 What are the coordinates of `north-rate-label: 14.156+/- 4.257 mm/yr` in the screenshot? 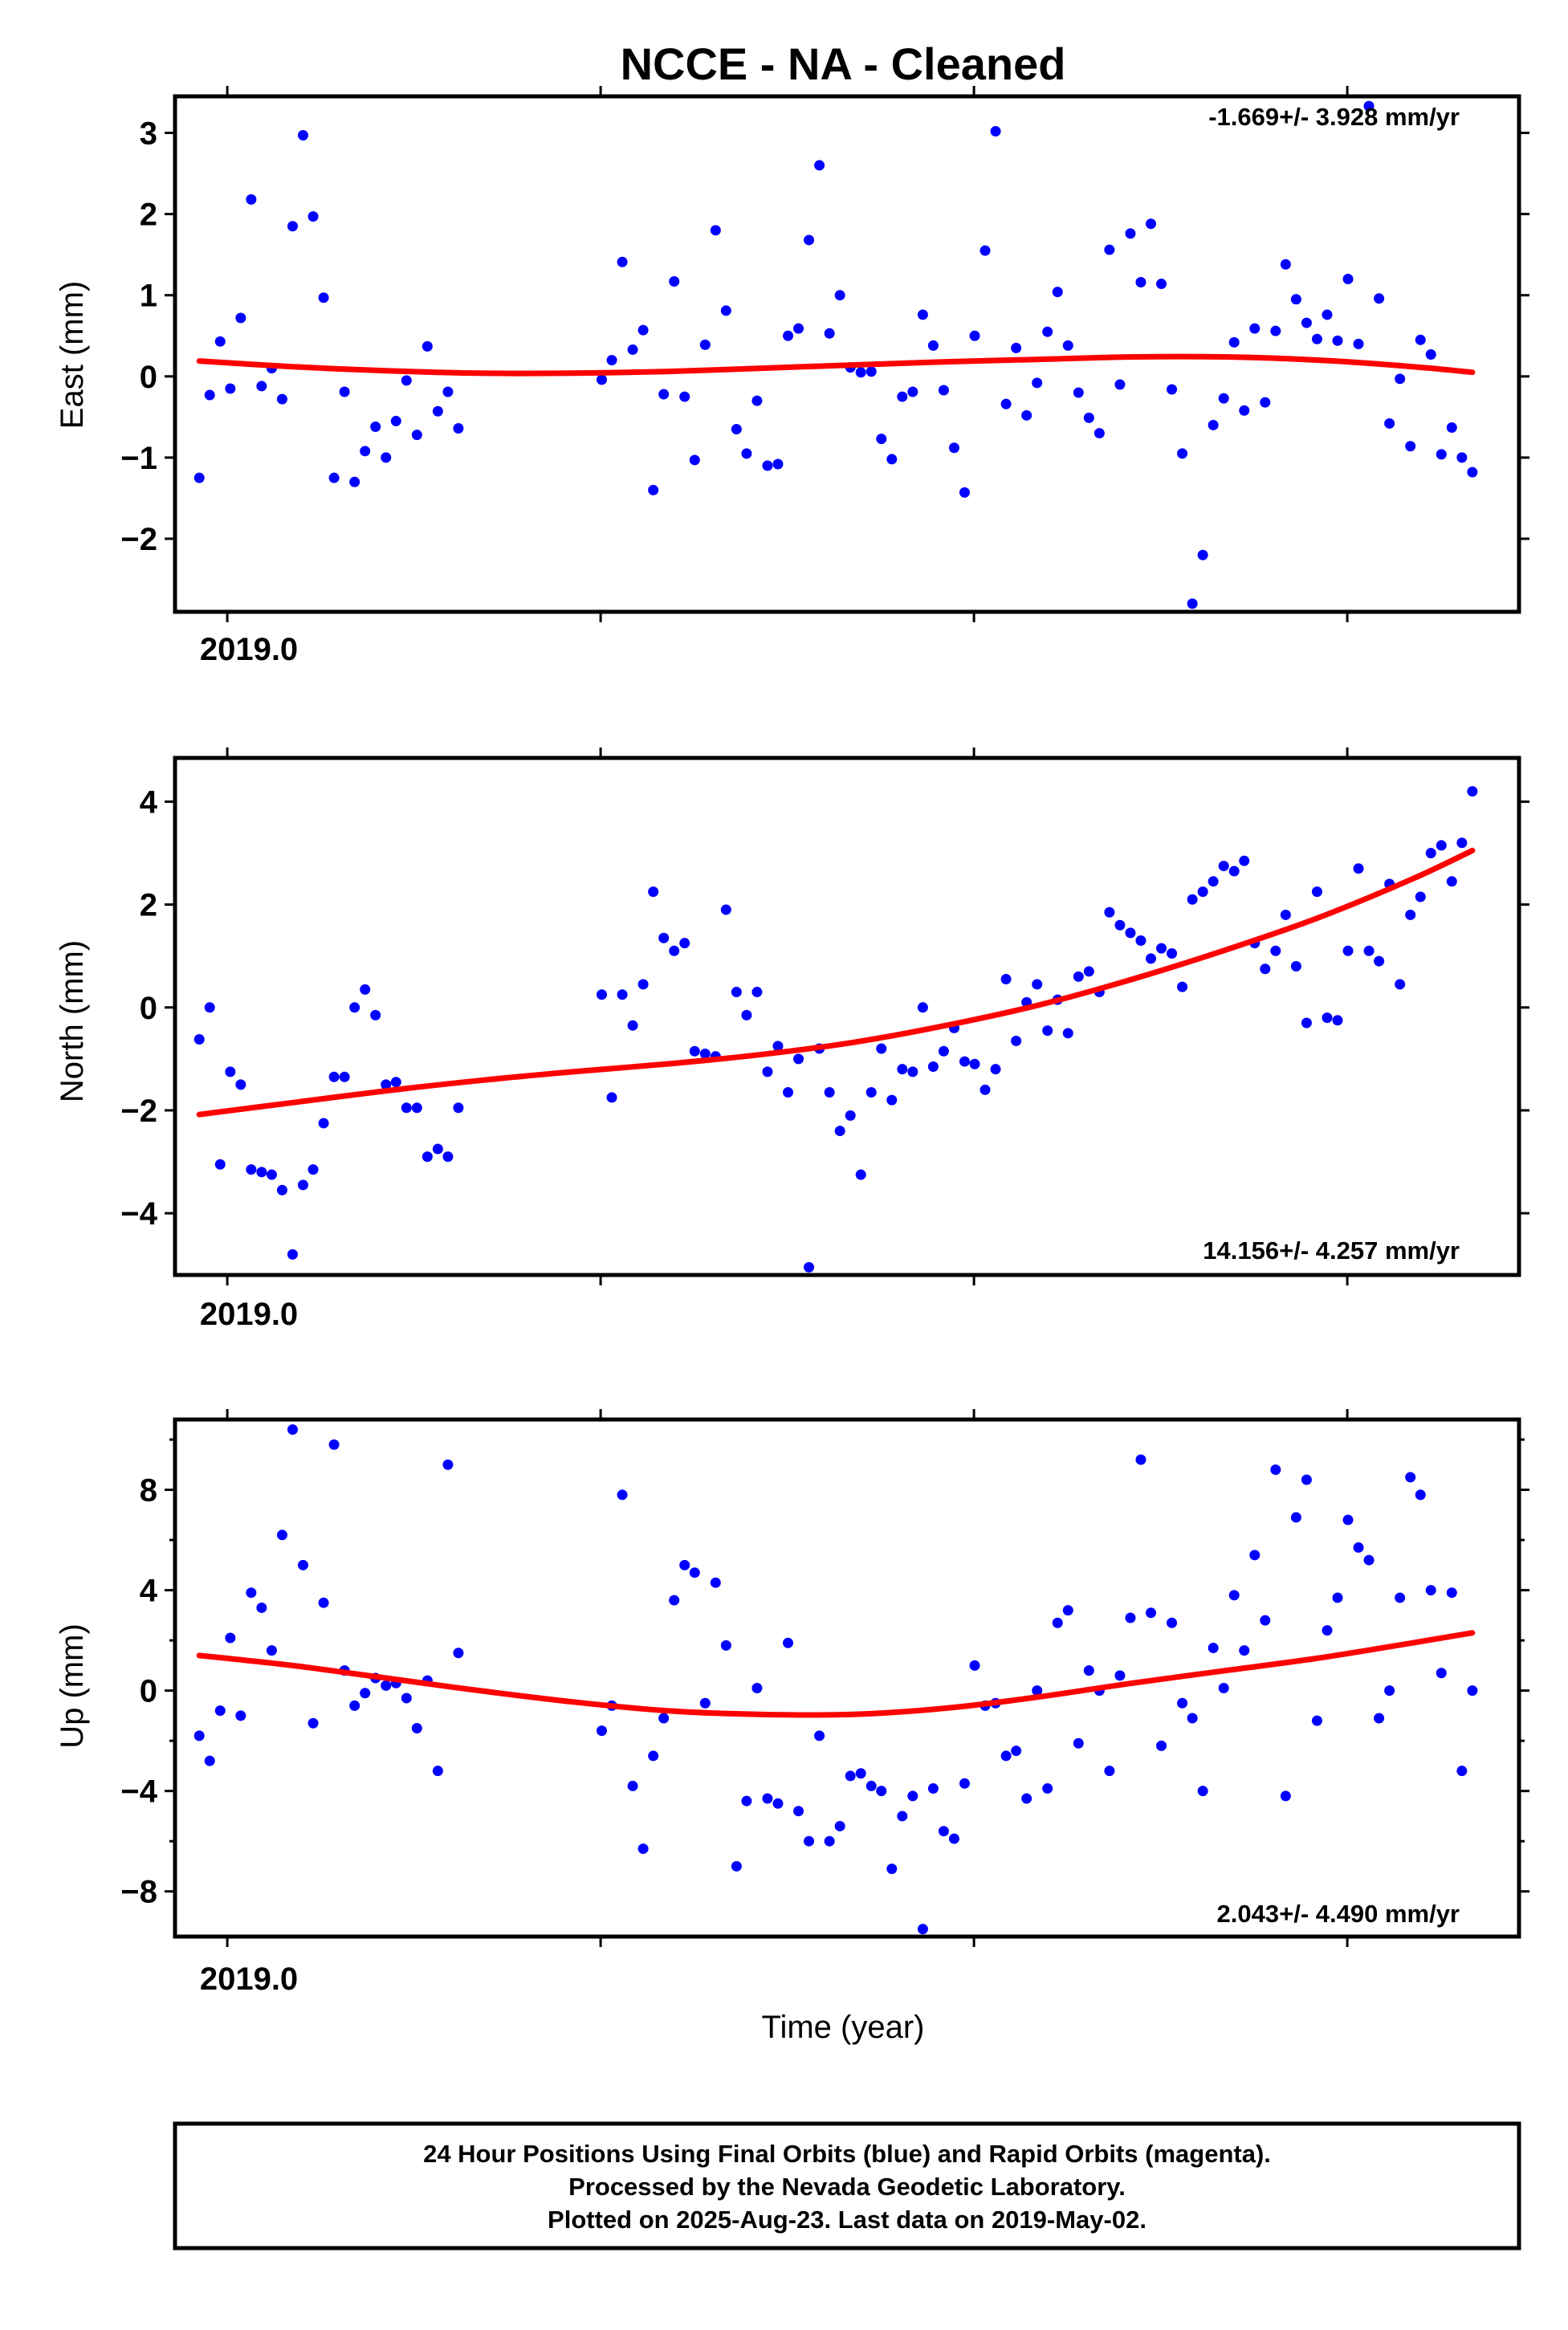 It's located at (1331, 1250).